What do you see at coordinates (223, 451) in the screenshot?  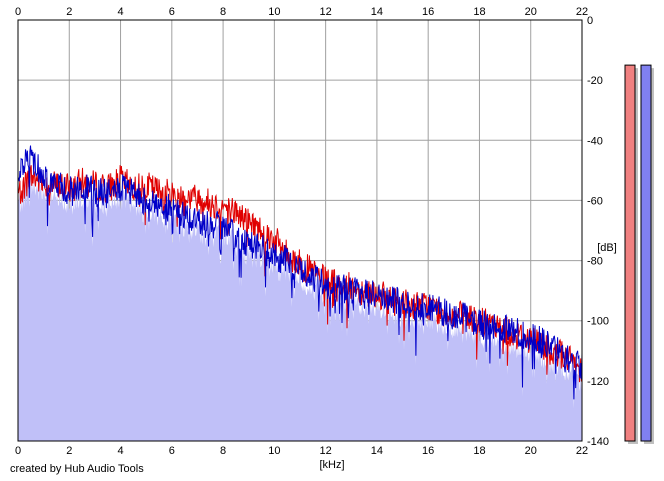 I see `x-tick-label-bottom: 8` at bounding box center [223, 451].